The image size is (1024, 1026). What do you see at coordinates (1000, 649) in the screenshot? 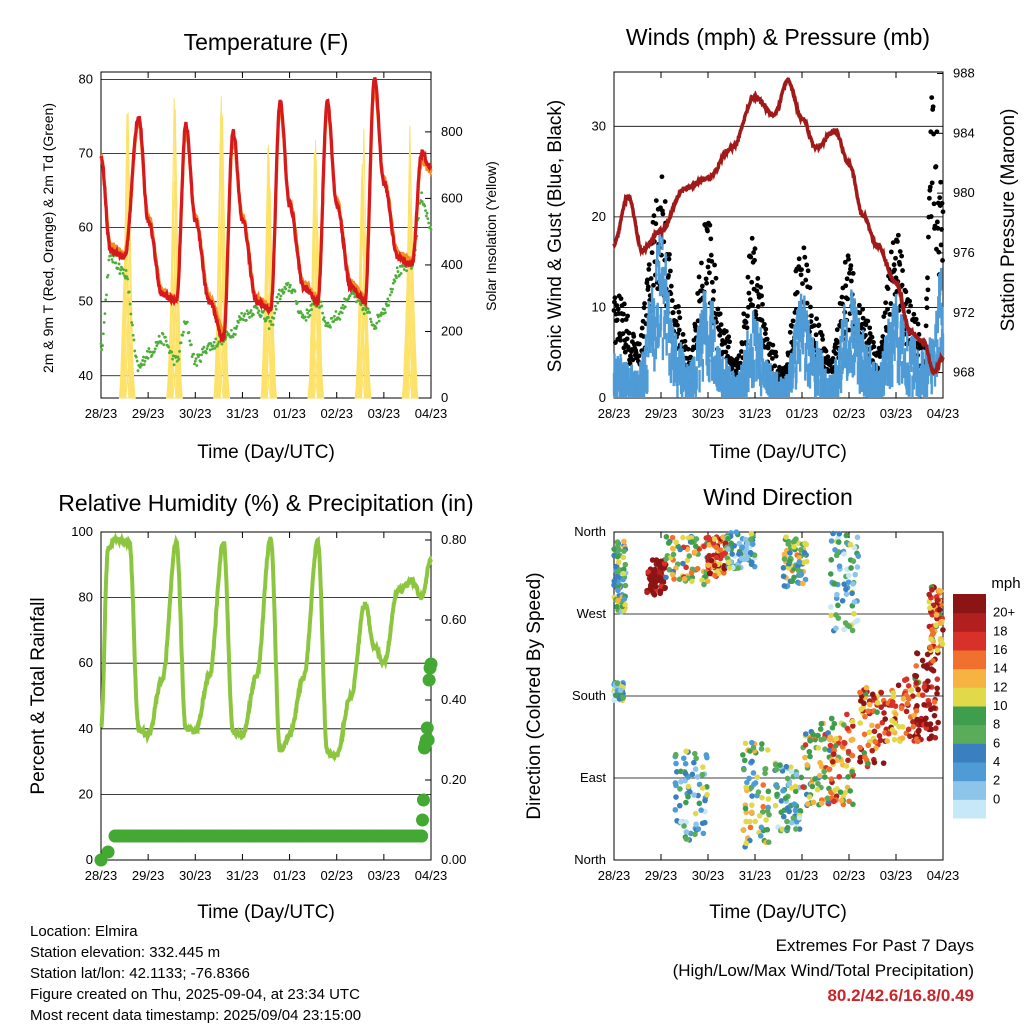
I see `colorbar-label: 16` at bounding box center [1000, 649].